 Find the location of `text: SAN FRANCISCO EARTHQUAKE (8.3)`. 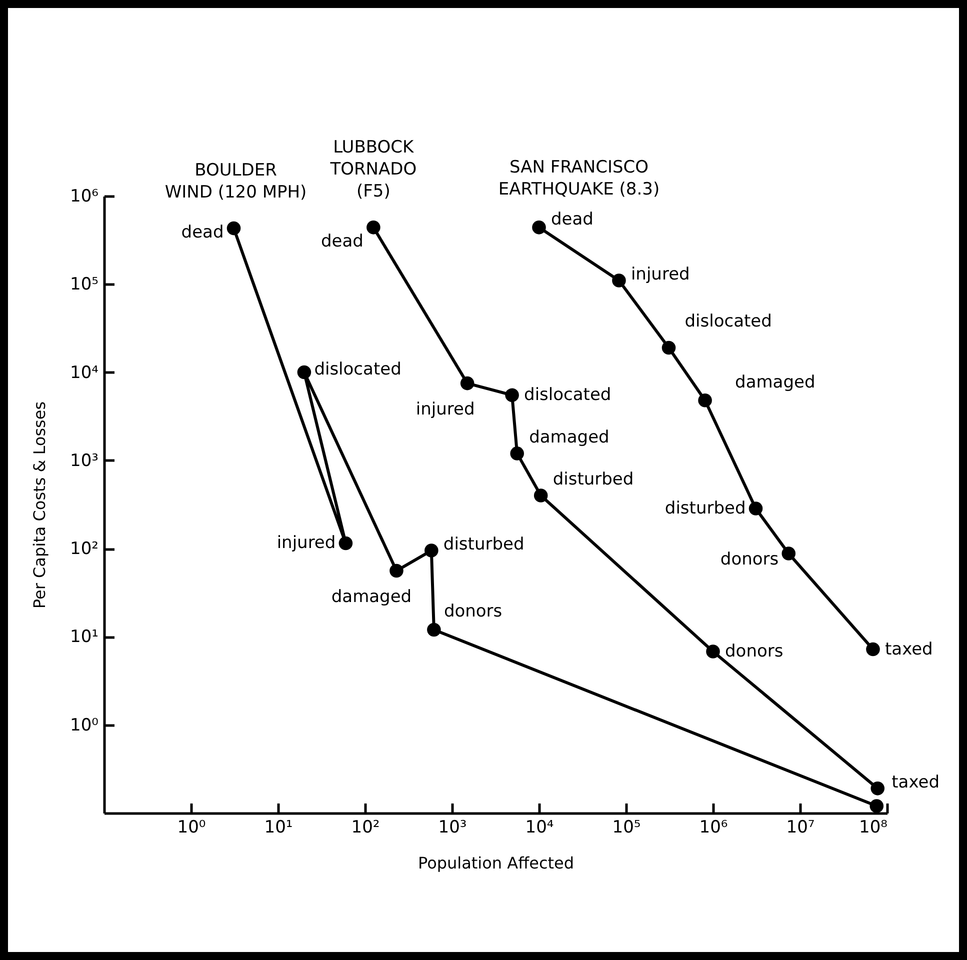

text: SAN FRANCISCO EARTHQUAKE (8.3) is located at coordinates (579, 178).